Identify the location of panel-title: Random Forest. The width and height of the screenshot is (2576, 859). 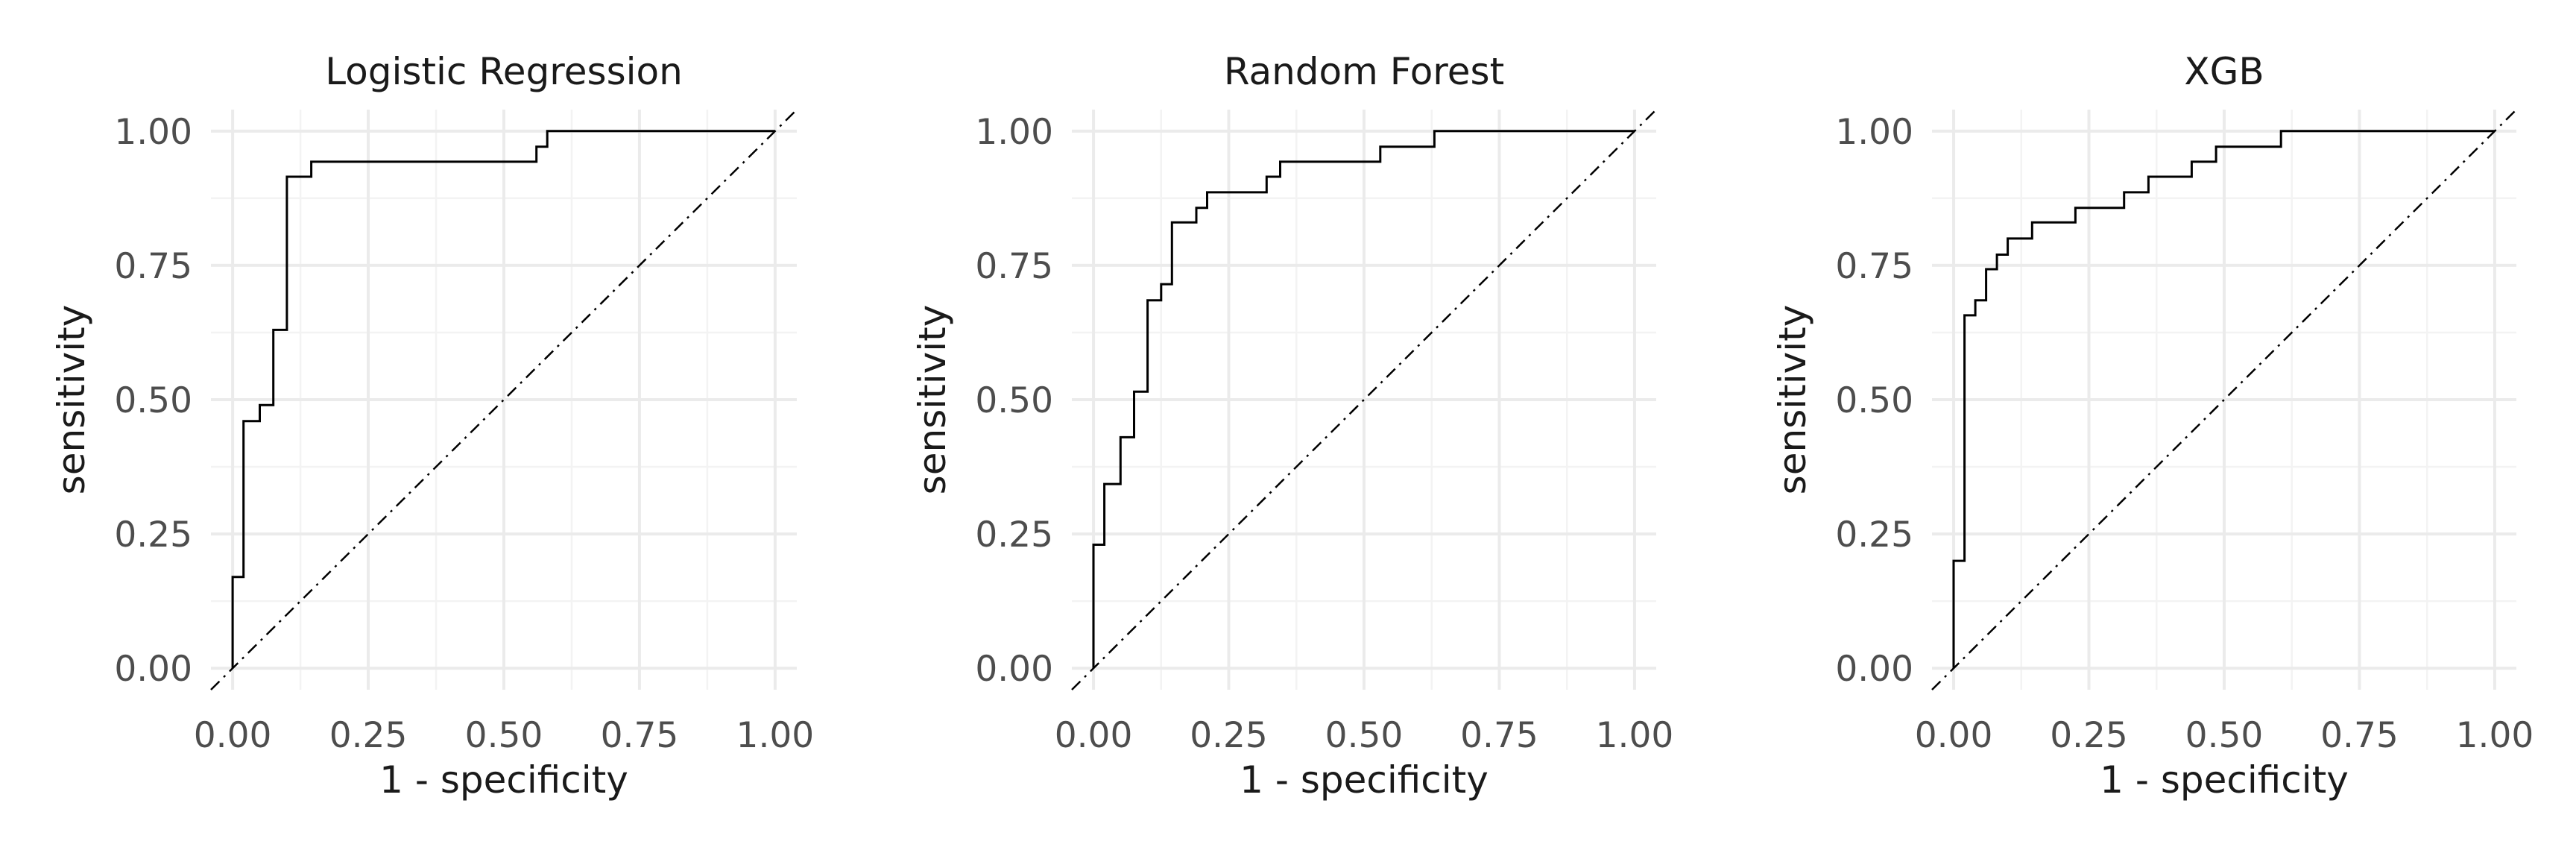
(1364, 71).